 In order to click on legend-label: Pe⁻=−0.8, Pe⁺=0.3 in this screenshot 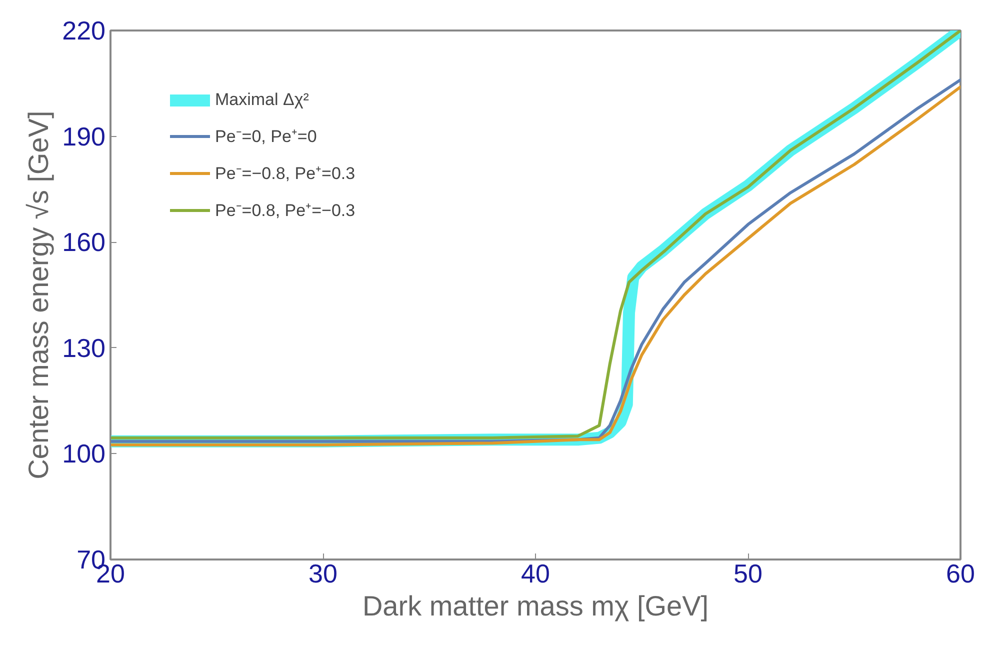, I will do `click(285, 173)`.